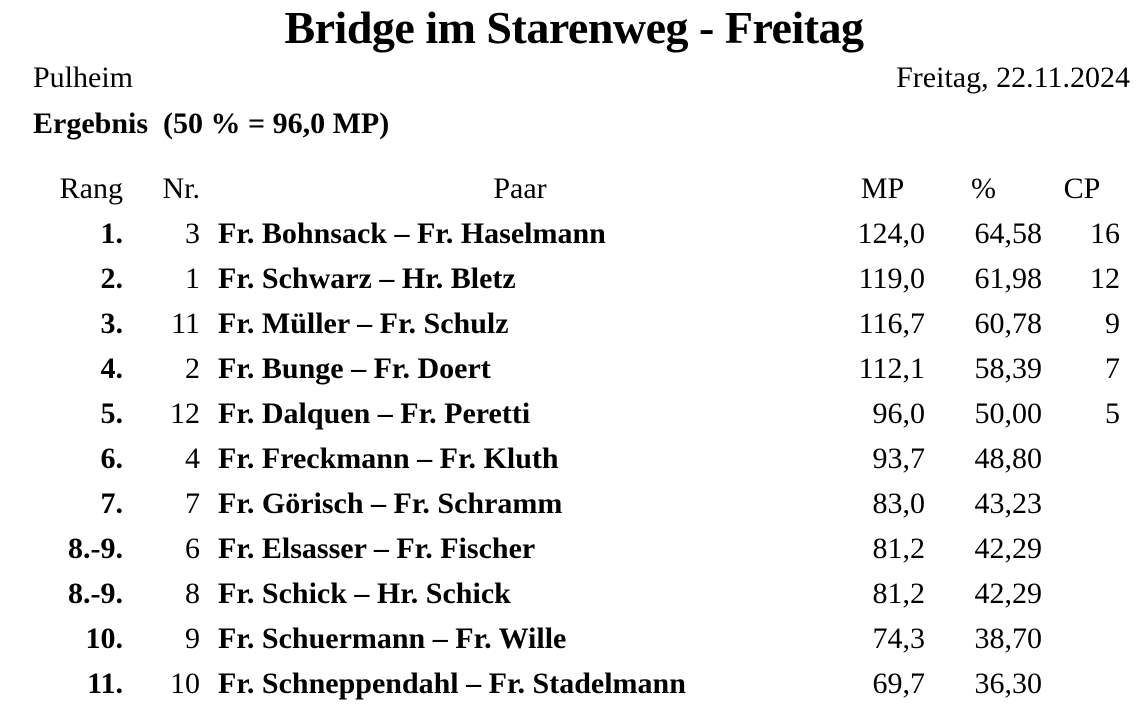  Describe the element at coordinates (983, 188) in the screenshot. I see `column-header-percent: %` at that location.